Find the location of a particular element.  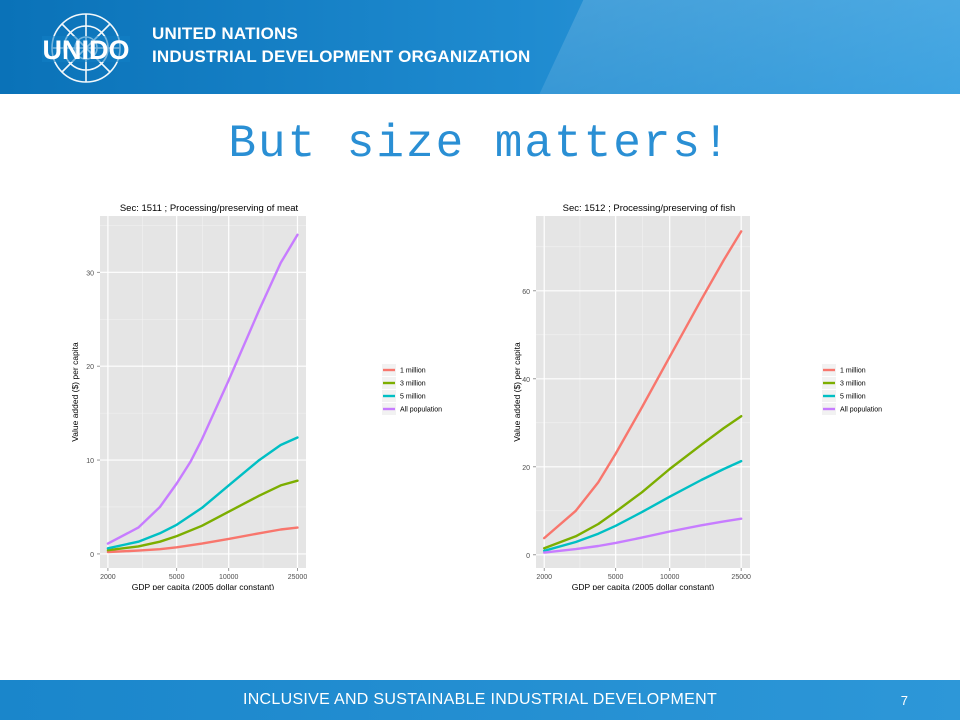

logo-text: UNIDO is located at coordinates (86, 50).